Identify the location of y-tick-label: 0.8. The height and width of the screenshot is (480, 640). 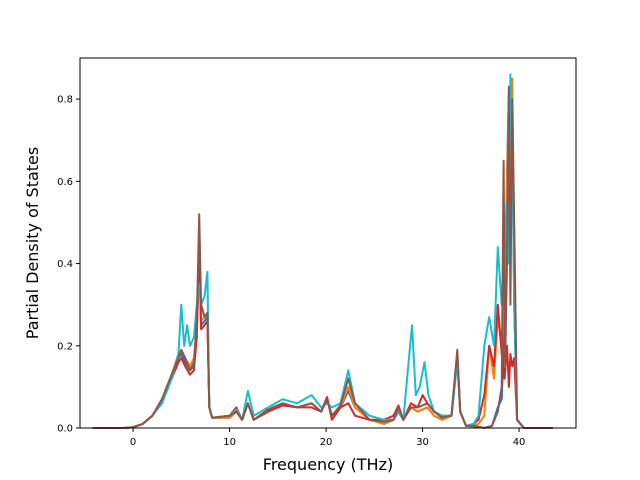
(65, 100).